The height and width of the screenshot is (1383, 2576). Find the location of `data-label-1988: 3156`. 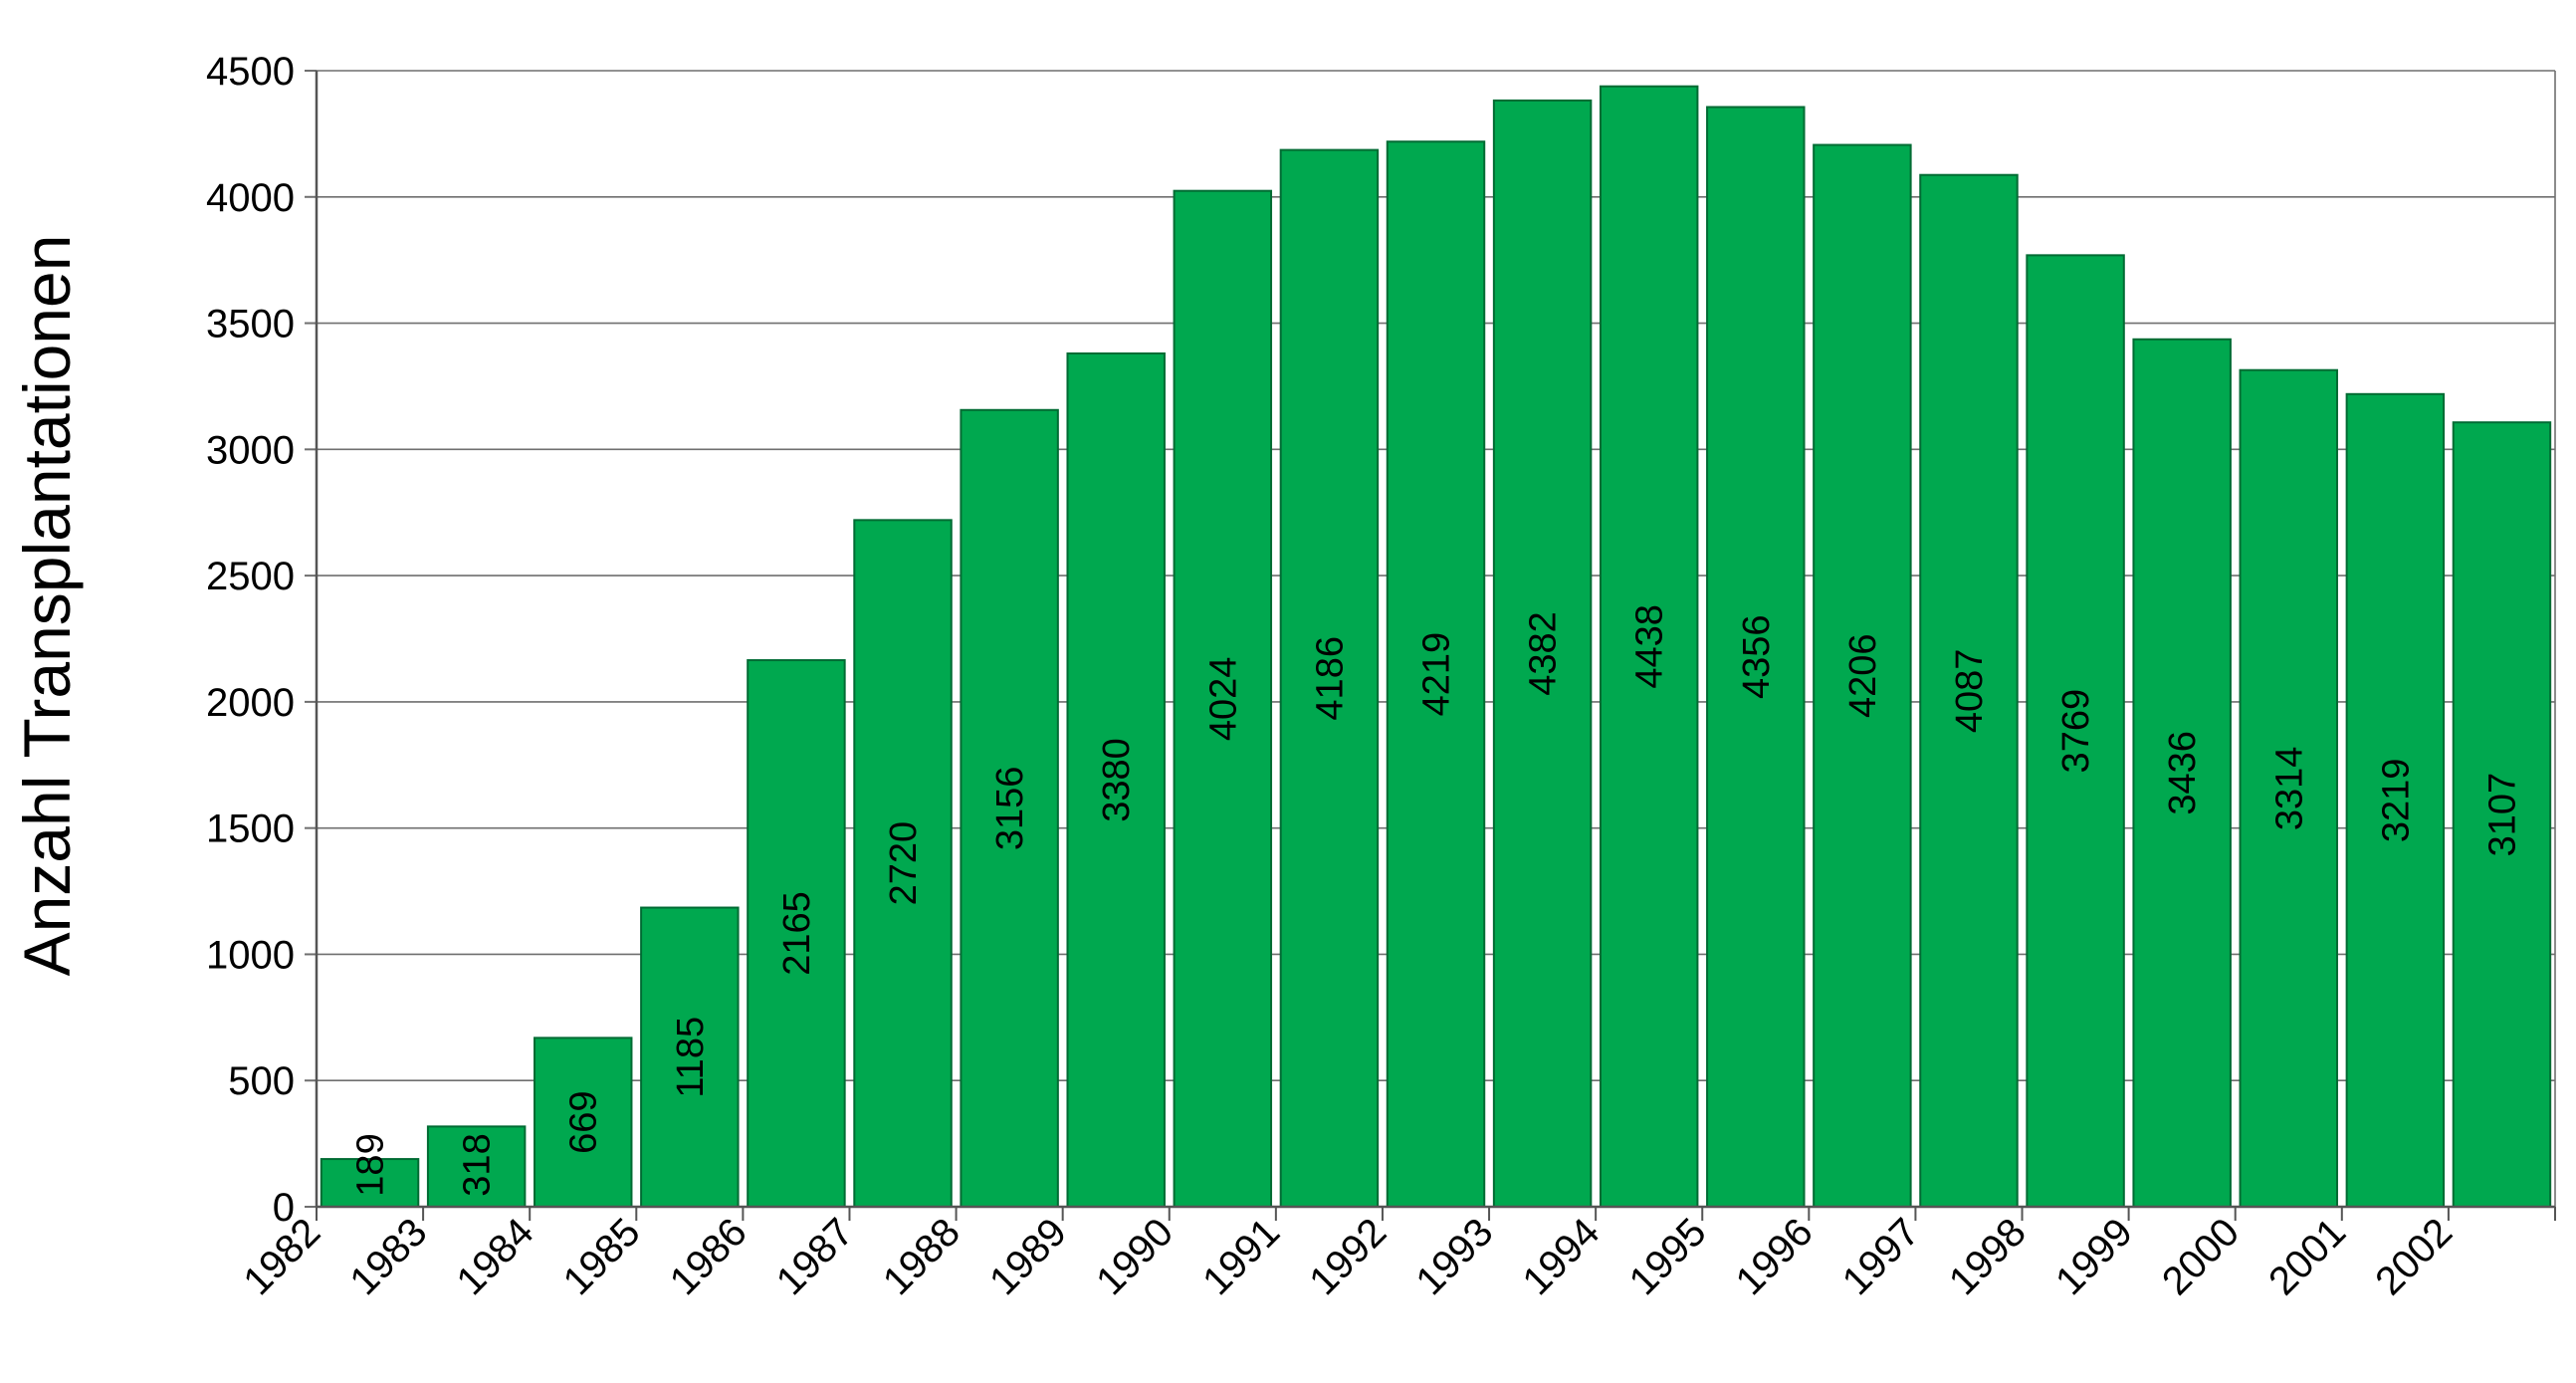

data-label-1988: 3156 is located at coordinates (1010, 809).